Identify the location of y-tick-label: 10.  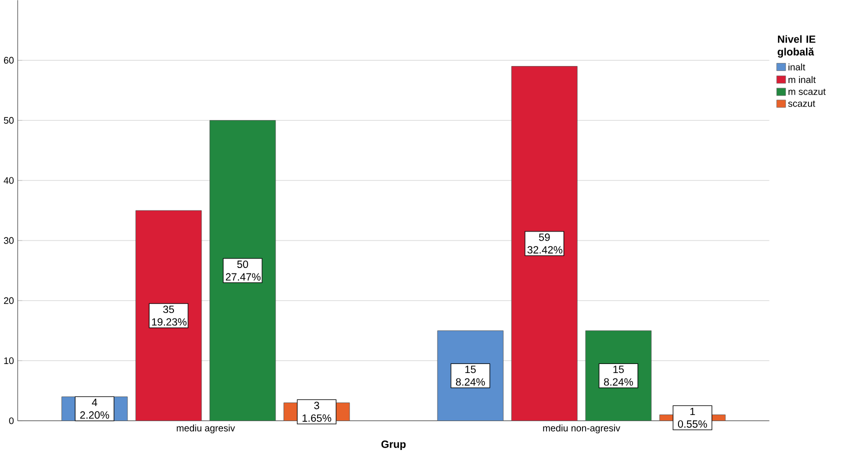
(9, 361).